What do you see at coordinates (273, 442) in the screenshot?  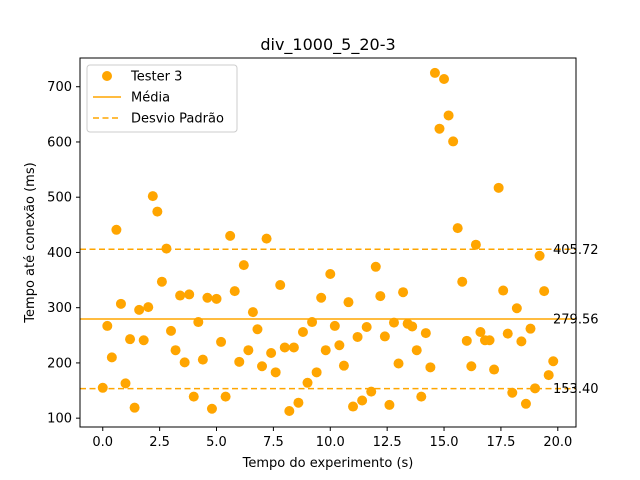 I see `x-tick-label: 7.5` at bounding box center [273, 442].